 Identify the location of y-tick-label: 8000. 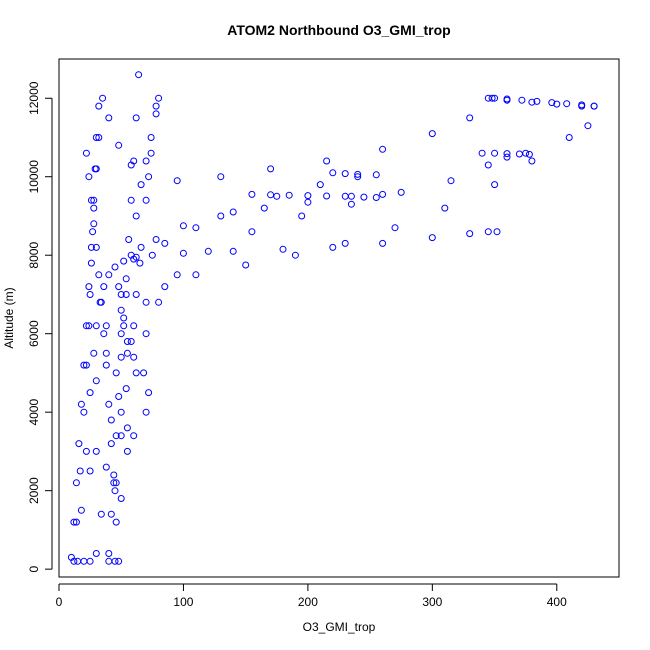
(34, 255).